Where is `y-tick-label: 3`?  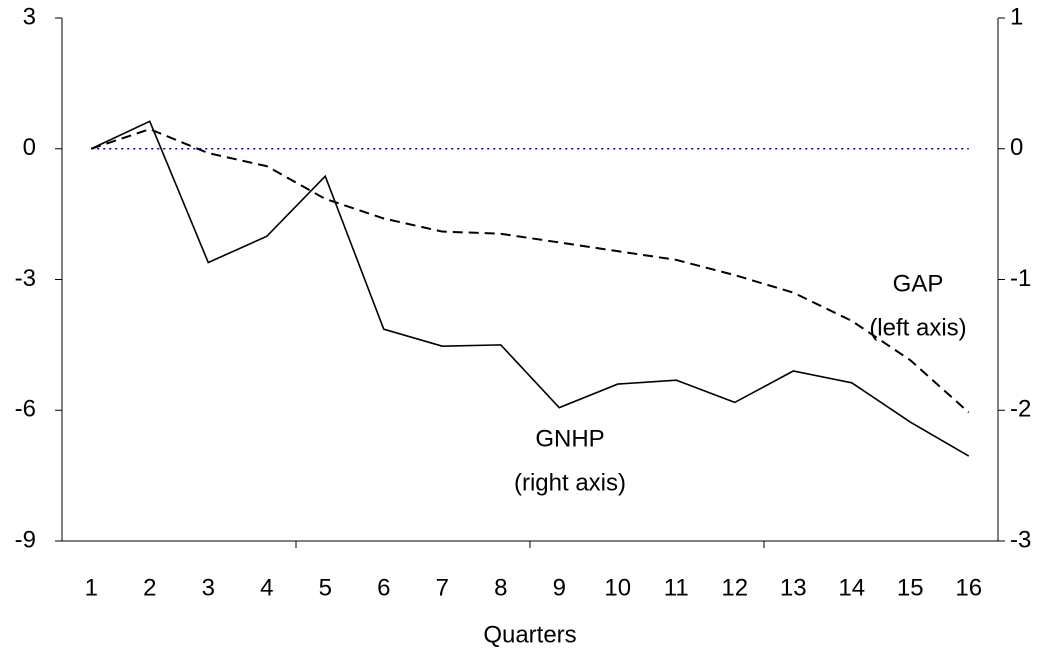 y-tick-label: 3 is located at coordinates (29, 16).